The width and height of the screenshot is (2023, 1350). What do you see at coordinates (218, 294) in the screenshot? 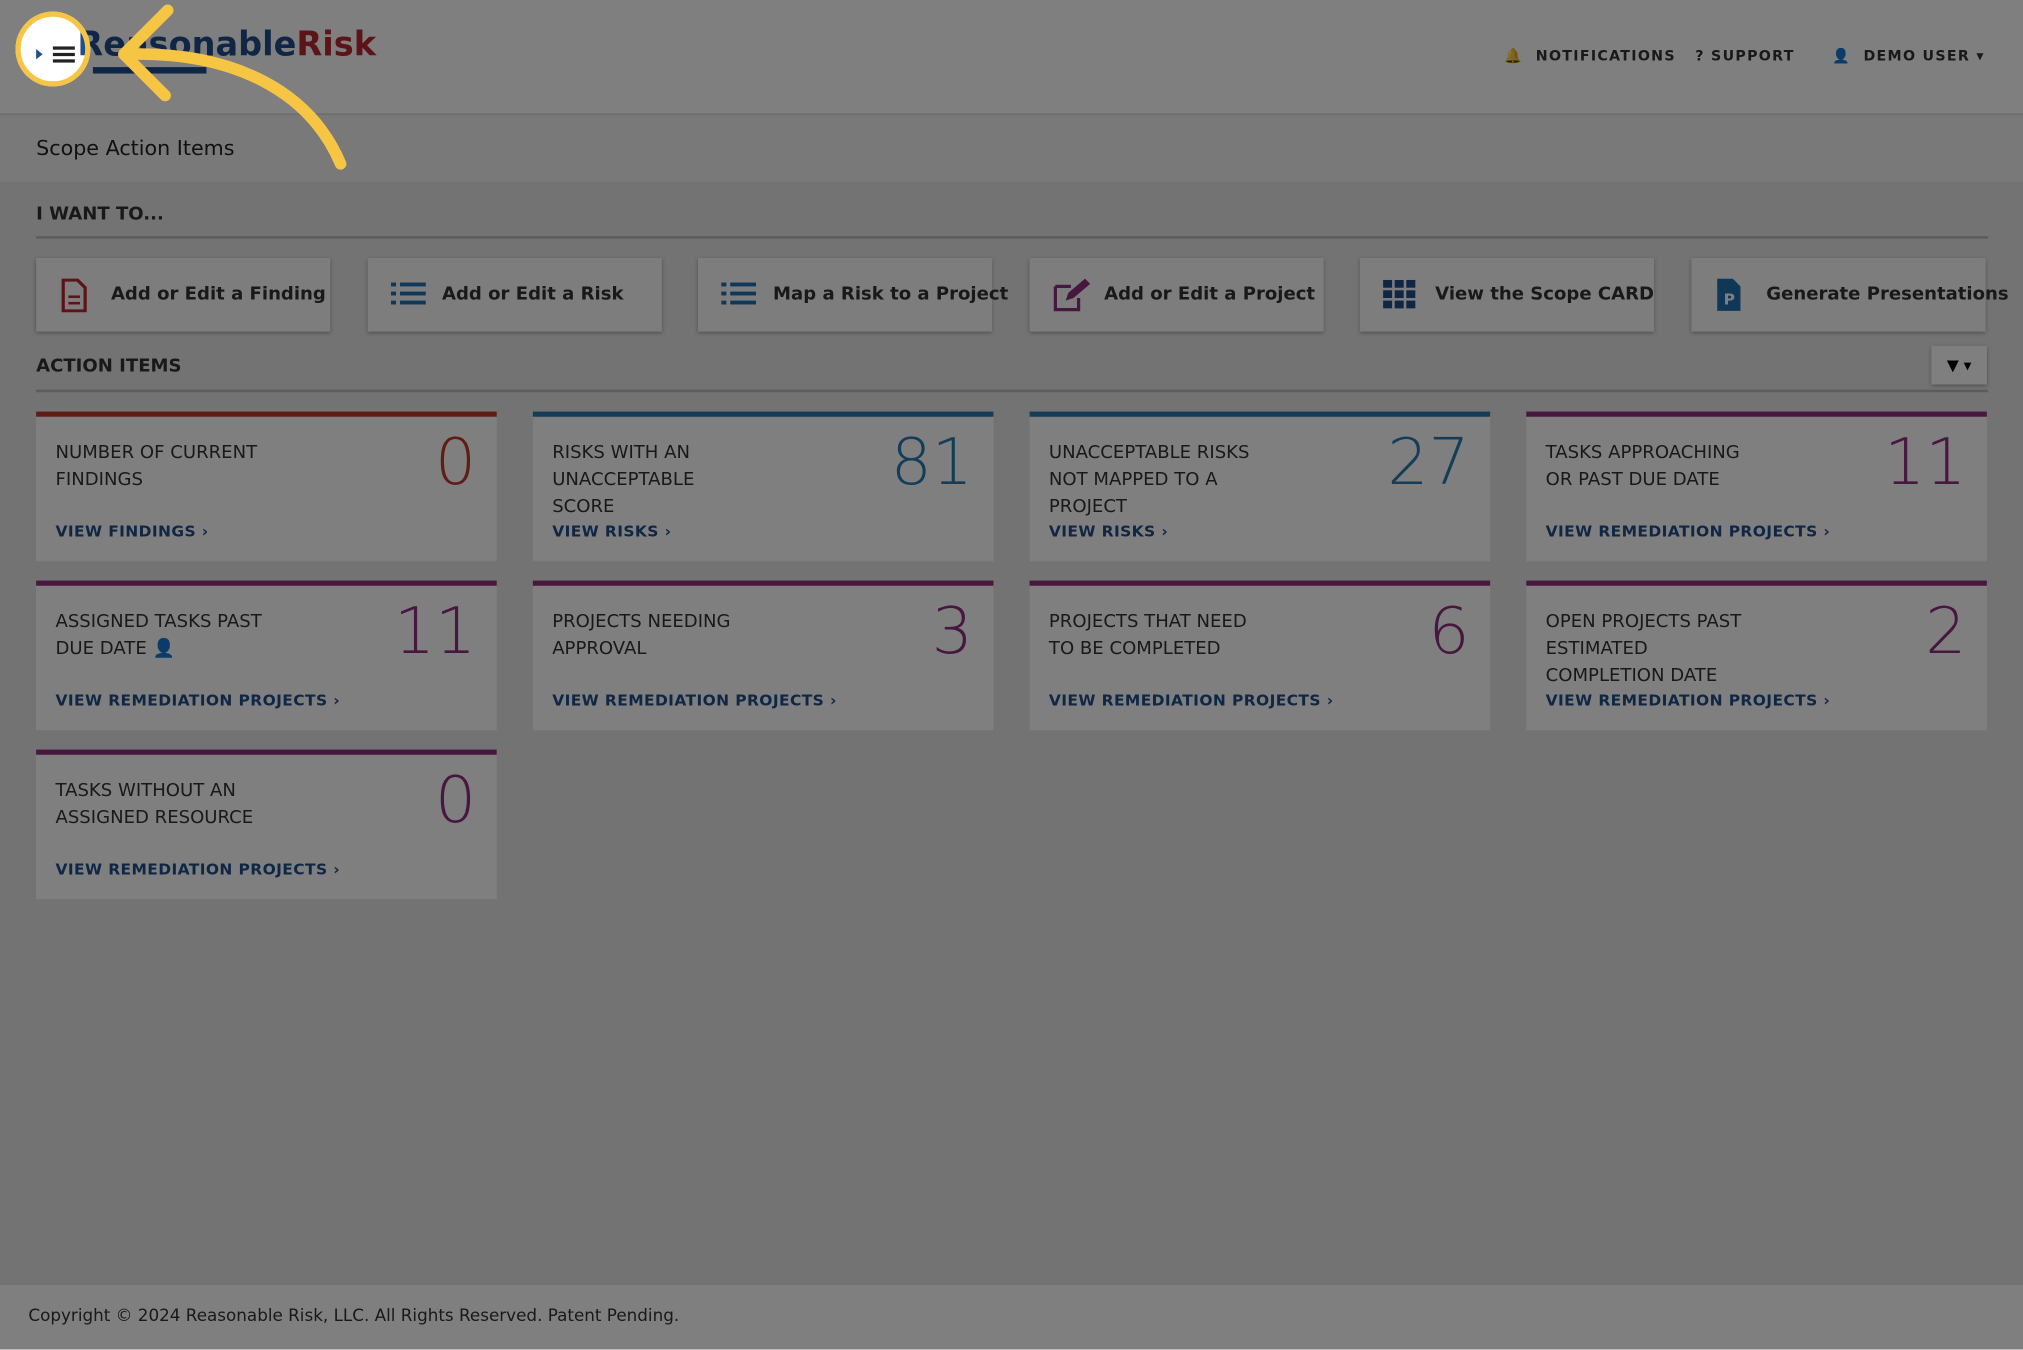
I see `action-label: Add or Edit a Finding` at bounding box center [218, 294].